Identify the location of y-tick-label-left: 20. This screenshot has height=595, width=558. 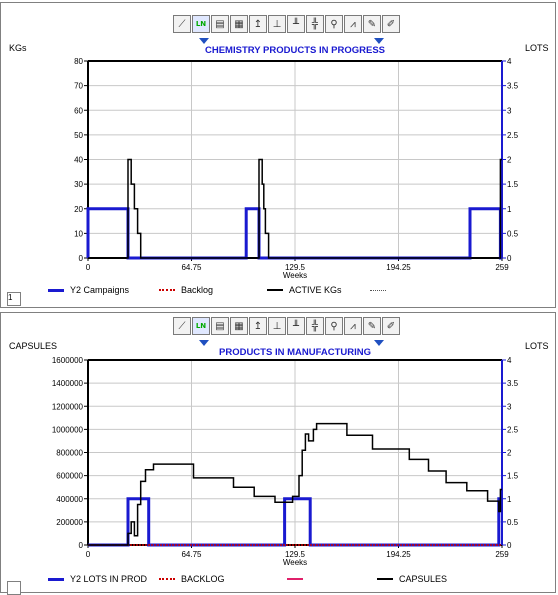
(78, 209).